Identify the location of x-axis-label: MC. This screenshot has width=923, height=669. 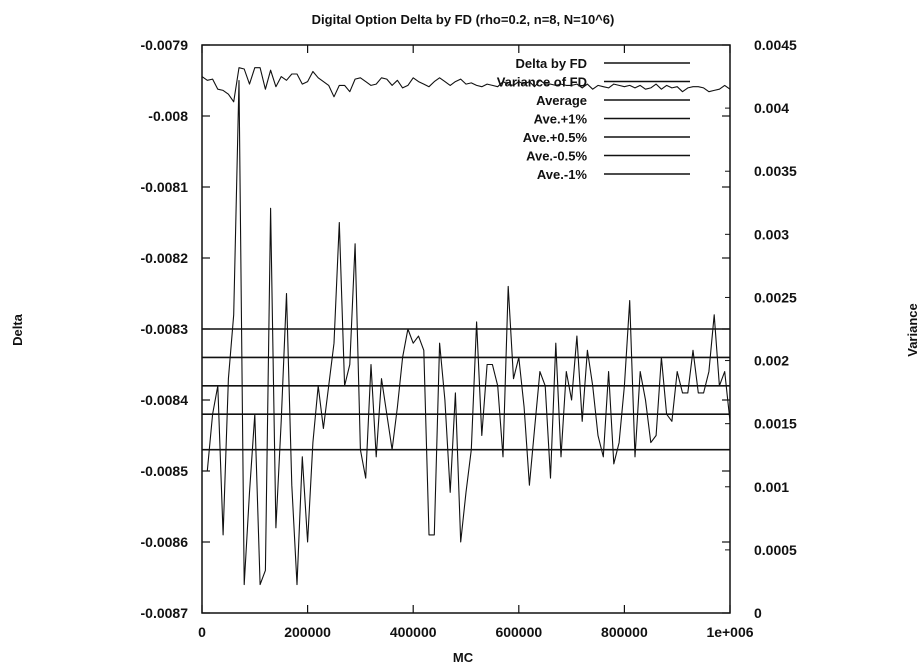
(463, 657).